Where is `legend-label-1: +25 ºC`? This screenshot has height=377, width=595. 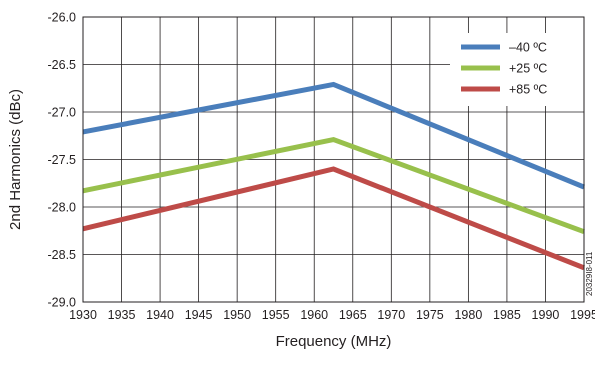
legend-label-1: +25 ºC is located at coordinates (528, 69).